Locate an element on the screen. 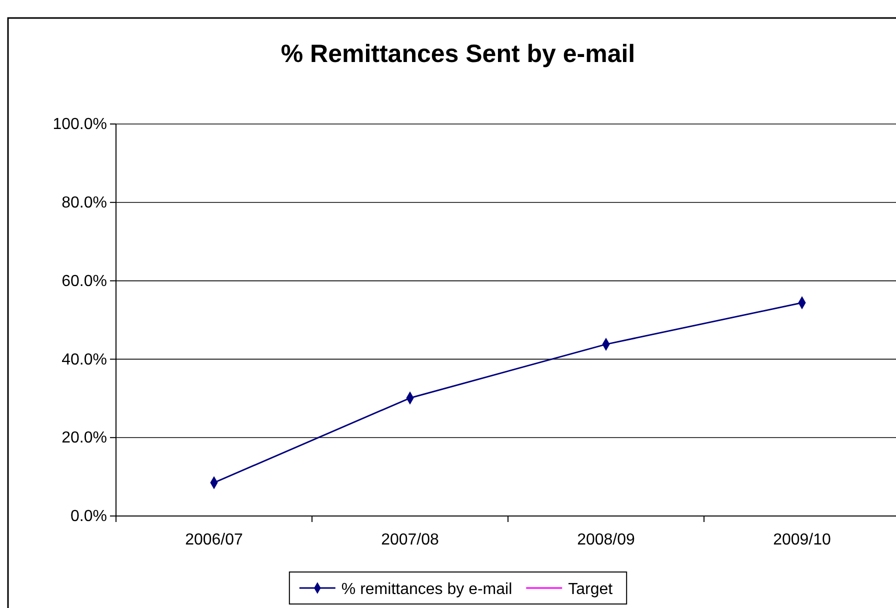 This screenshot has height=608, width=896. y-tick-label: 100.0% is located at coordinates (79, 125).